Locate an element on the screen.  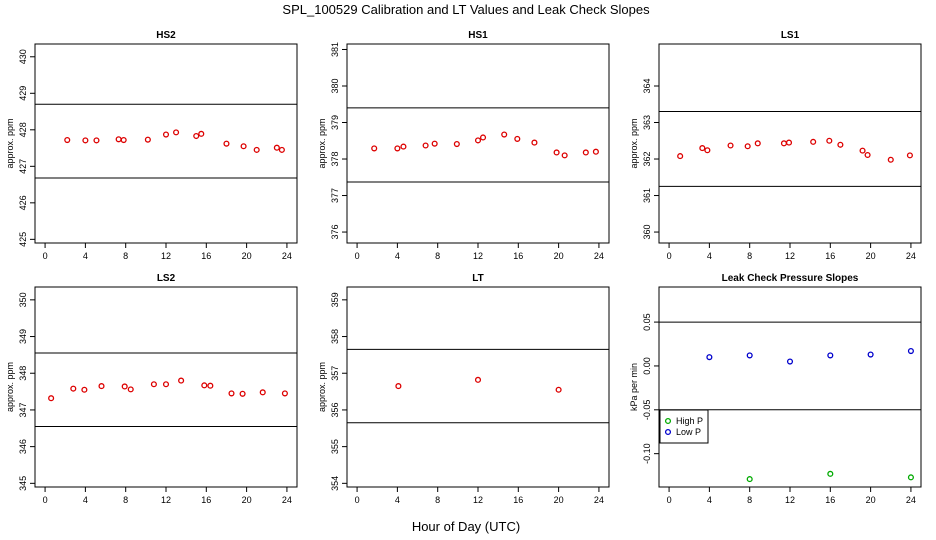
series-low-p is located at coordinates (810, 356).